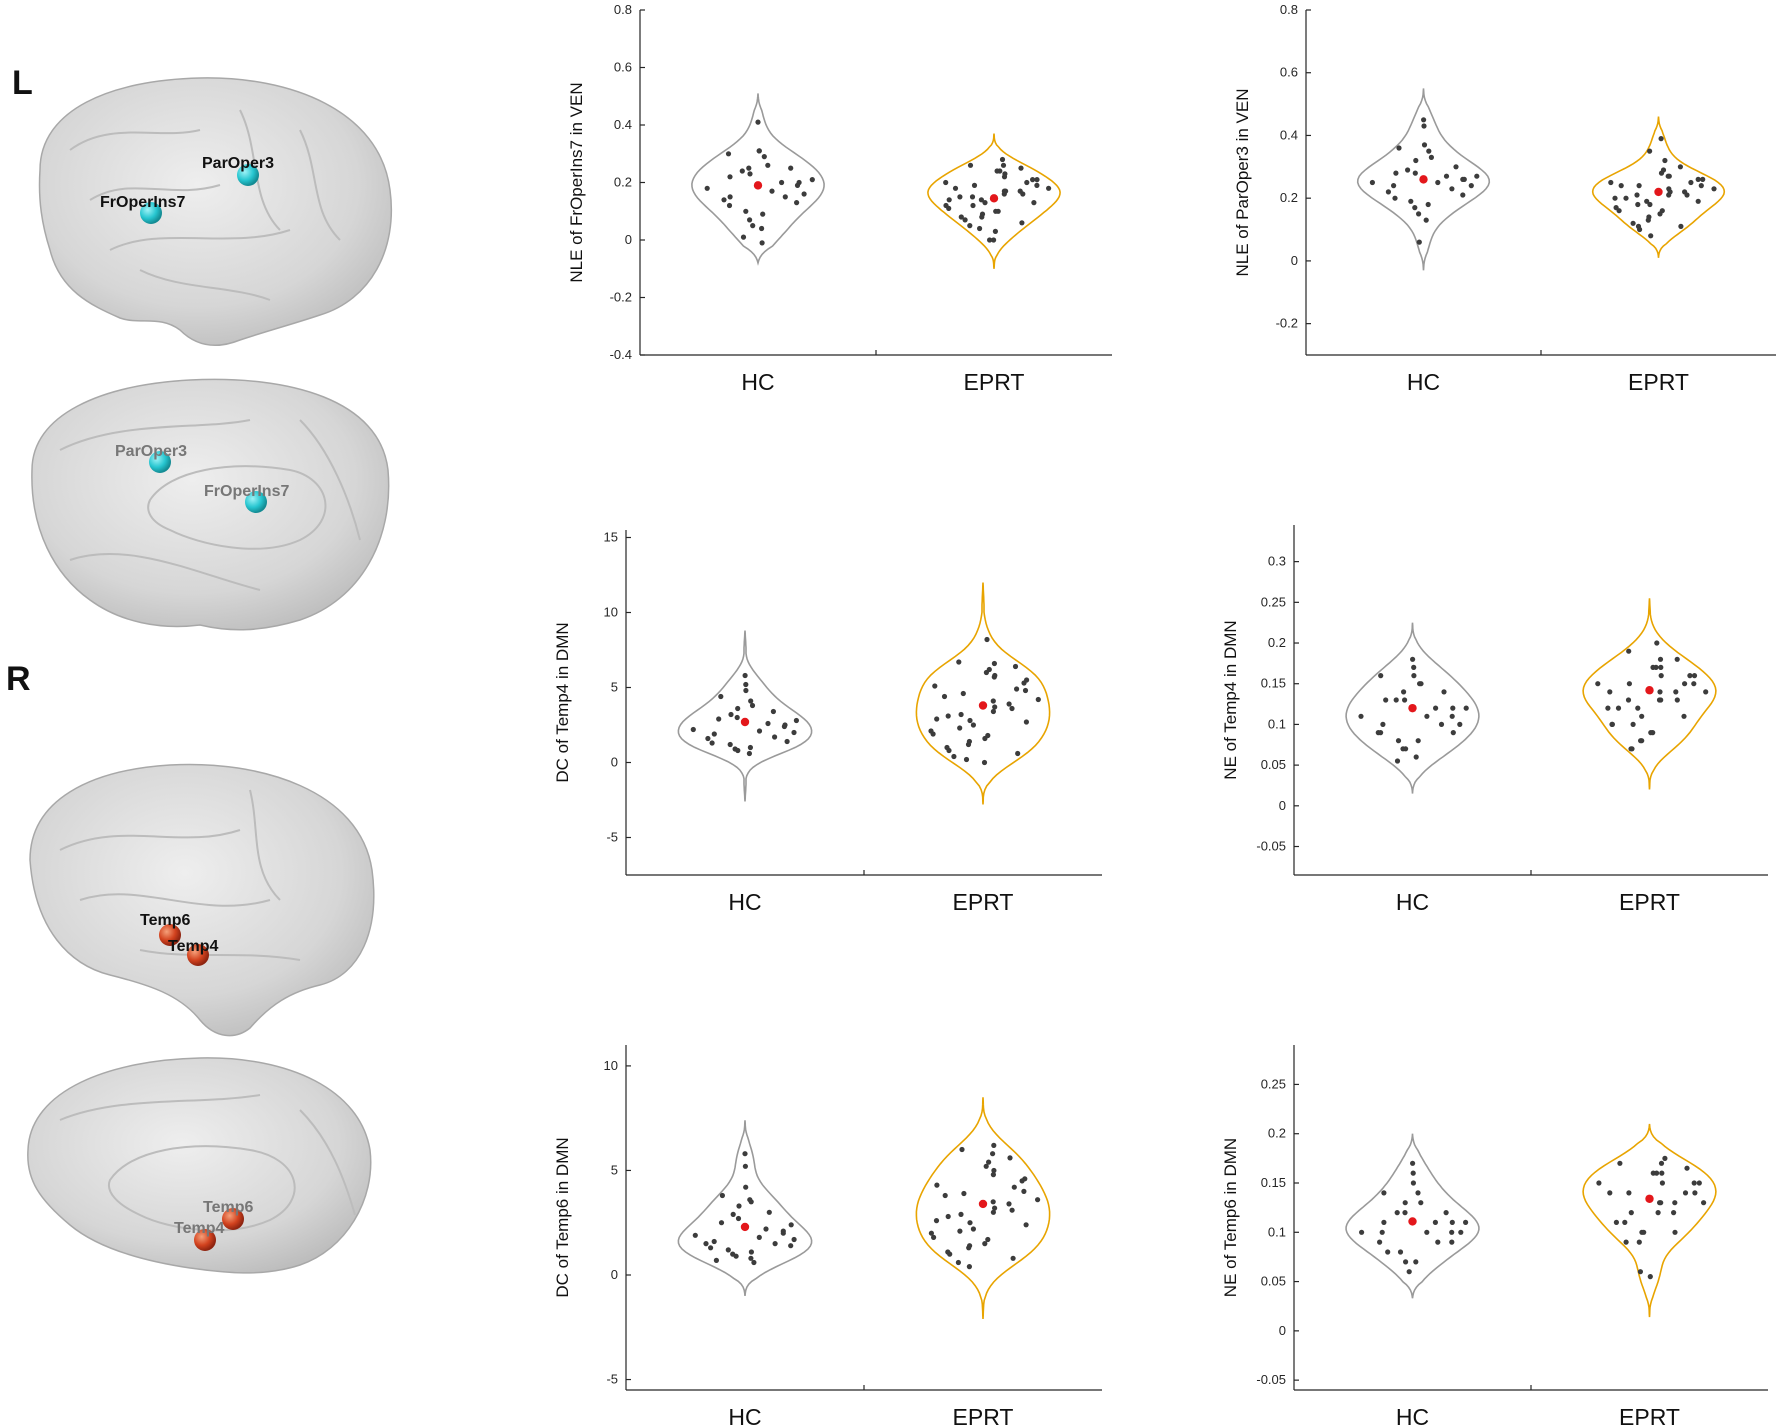 The height and width of the screenshot is (1428, 1784). Describe the element at coordinates (576, 182) in the screenshot. I see `y-axis-label: NLE of FrOperIns7 in VEN` at that location.